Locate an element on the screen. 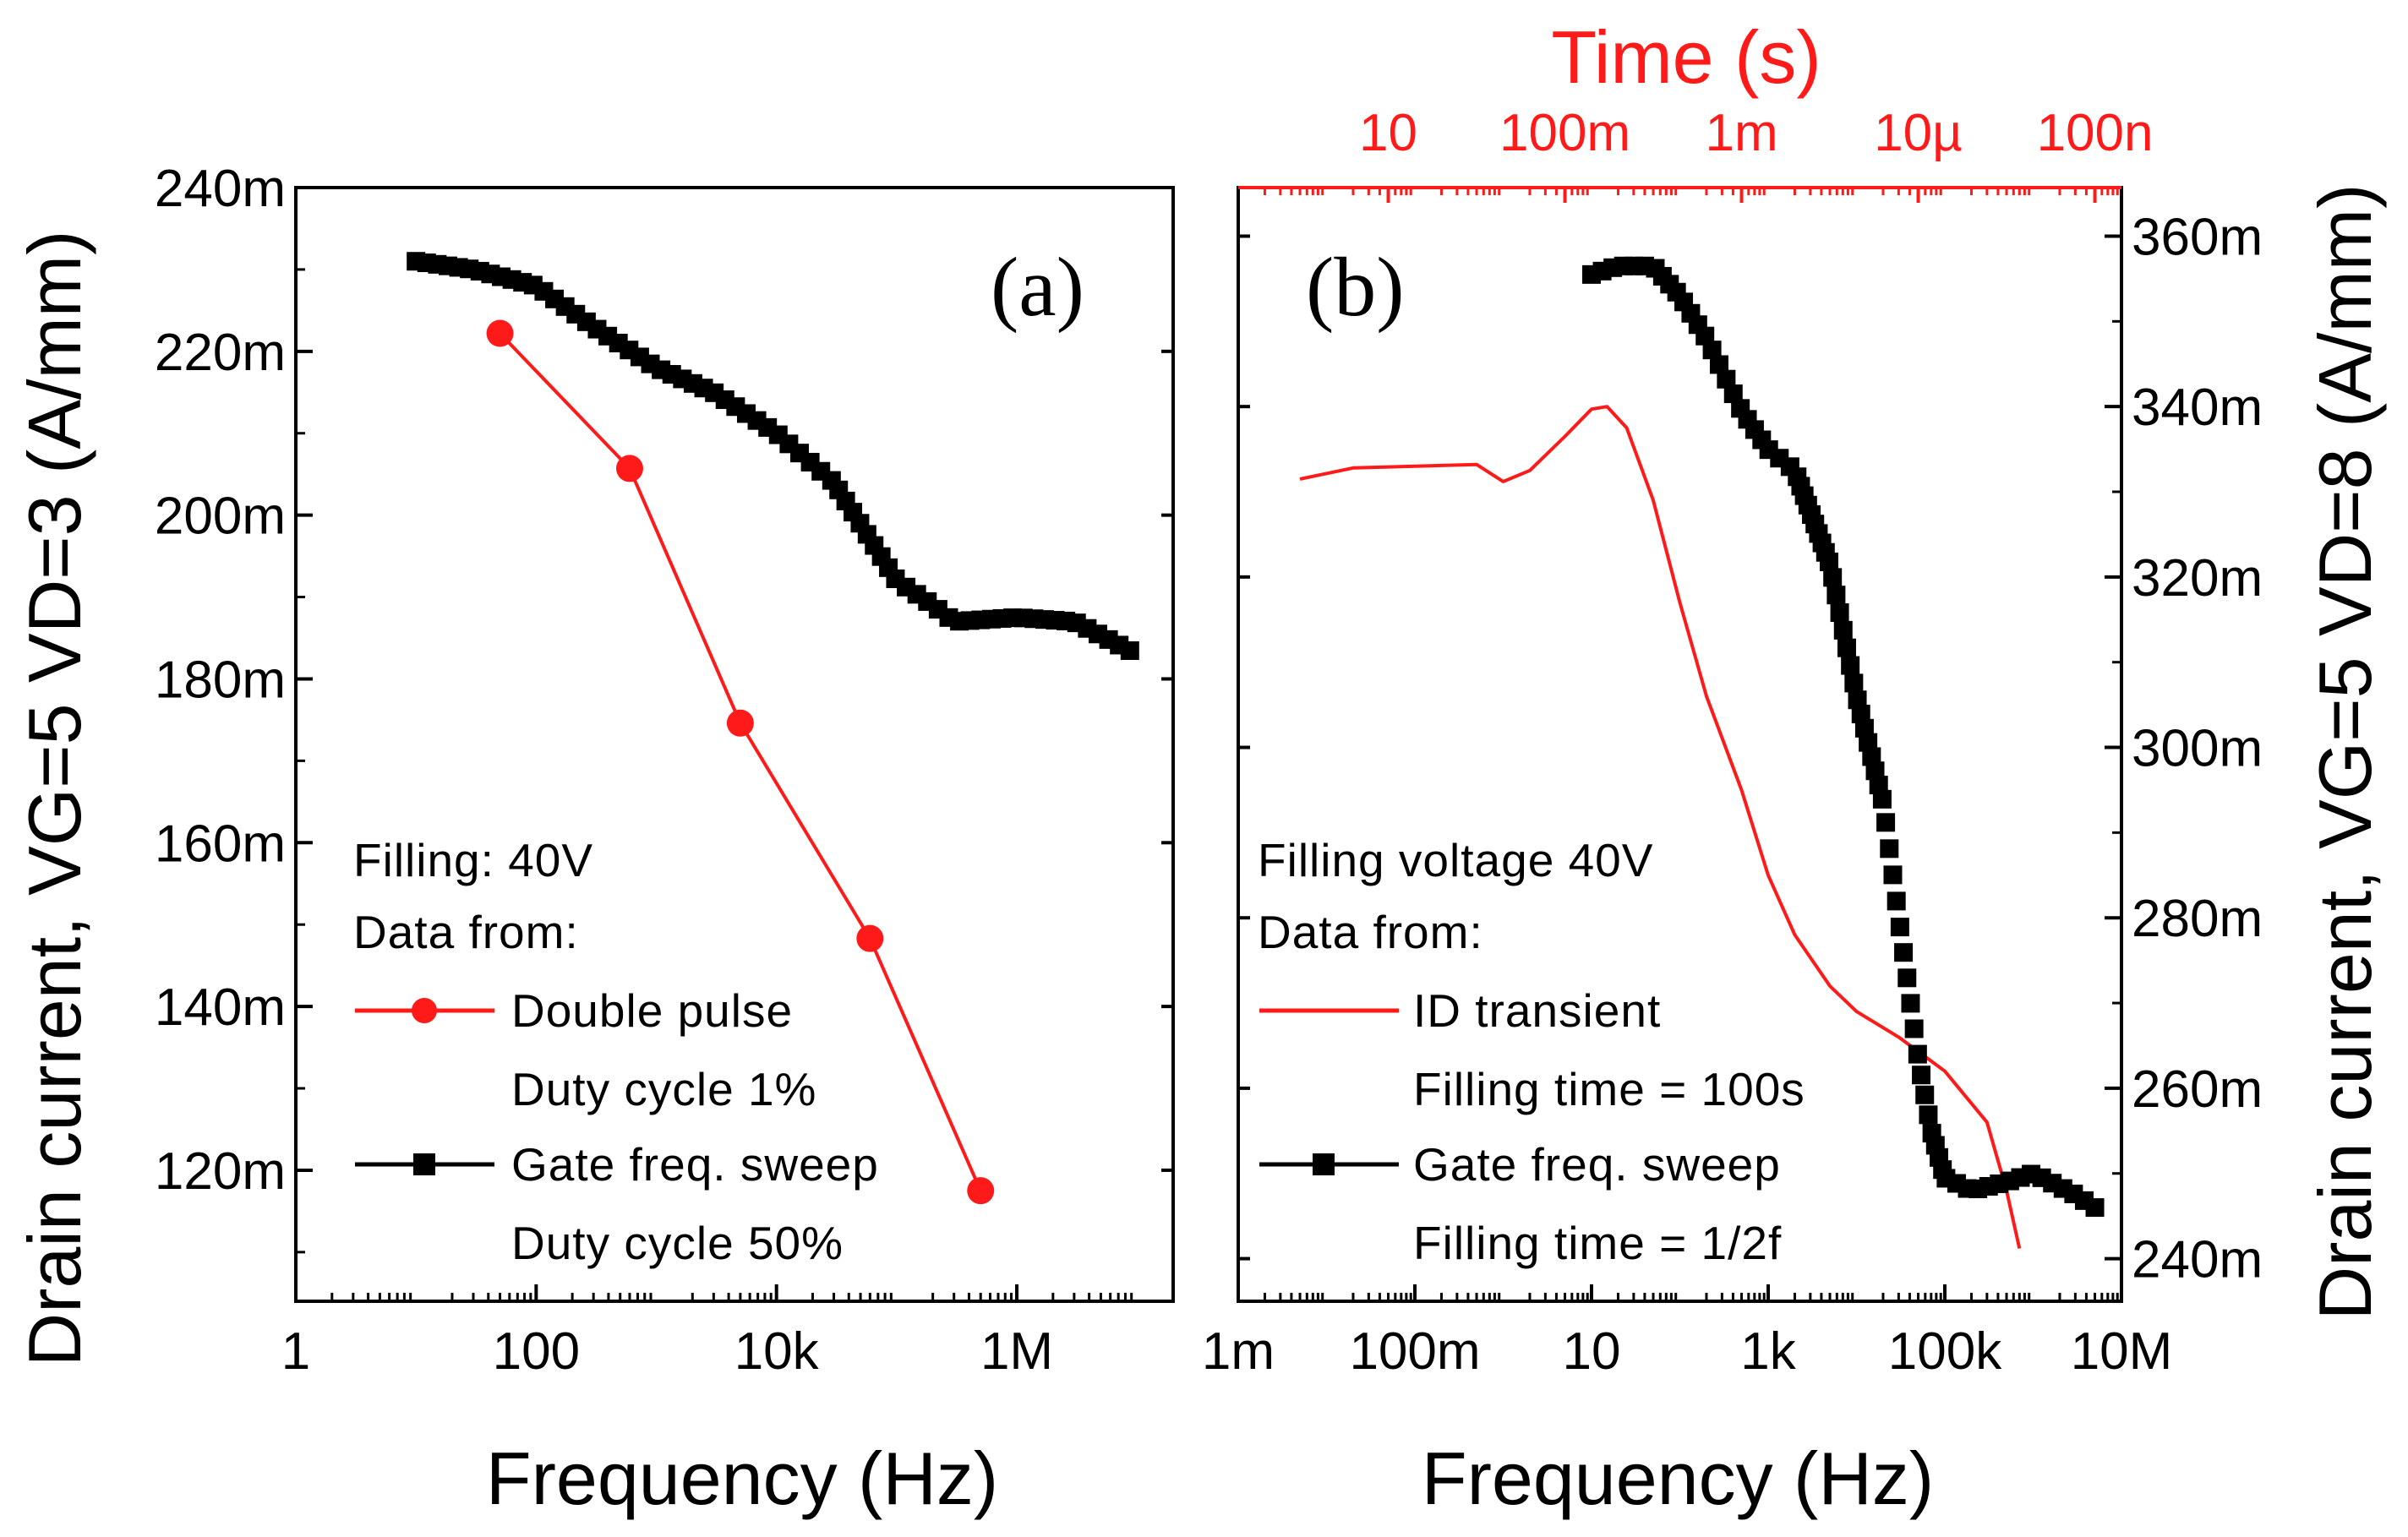  top-tick-label: 100n is located at coordinates (2095, 133).